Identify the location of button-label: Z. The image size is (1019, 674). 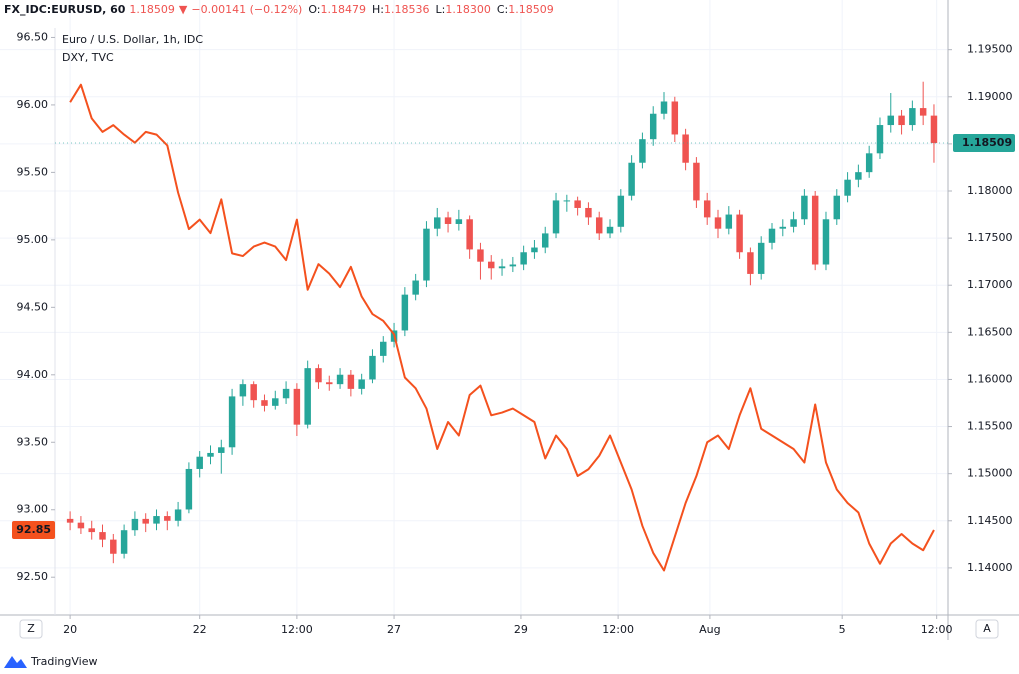
(31, 628).